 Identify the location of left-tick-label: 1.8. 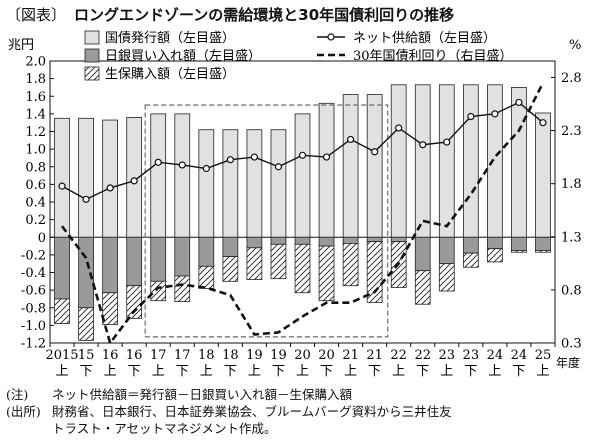
(35, 79).